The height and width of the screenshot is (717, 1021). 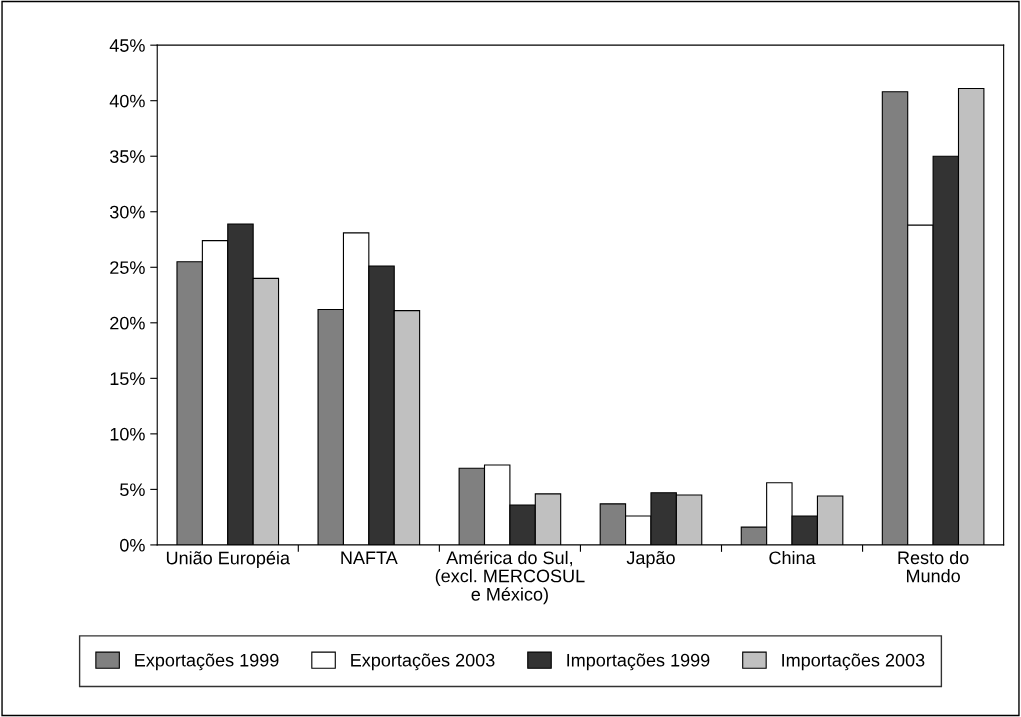 I want to click on y-tick-label: 45%, so click(x=127, y=45).